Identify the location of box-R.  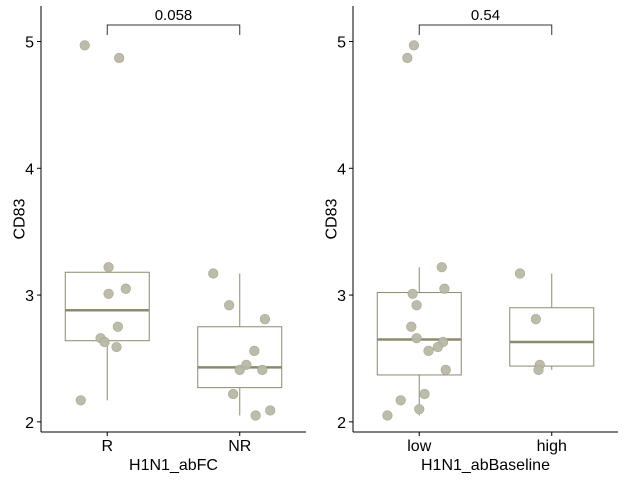
(107, 306).